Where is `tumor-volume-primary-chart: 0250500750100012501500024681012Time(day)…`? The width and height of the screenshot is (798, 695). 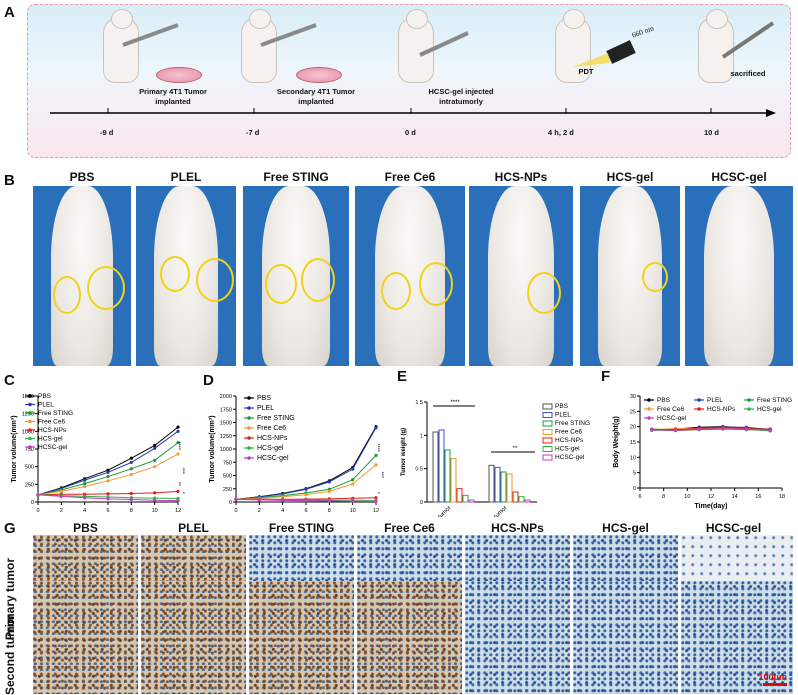
tumor-volume-primary-chart: 0250500750100012501500024681012Time(day)… is located at coordinates (100, 453).